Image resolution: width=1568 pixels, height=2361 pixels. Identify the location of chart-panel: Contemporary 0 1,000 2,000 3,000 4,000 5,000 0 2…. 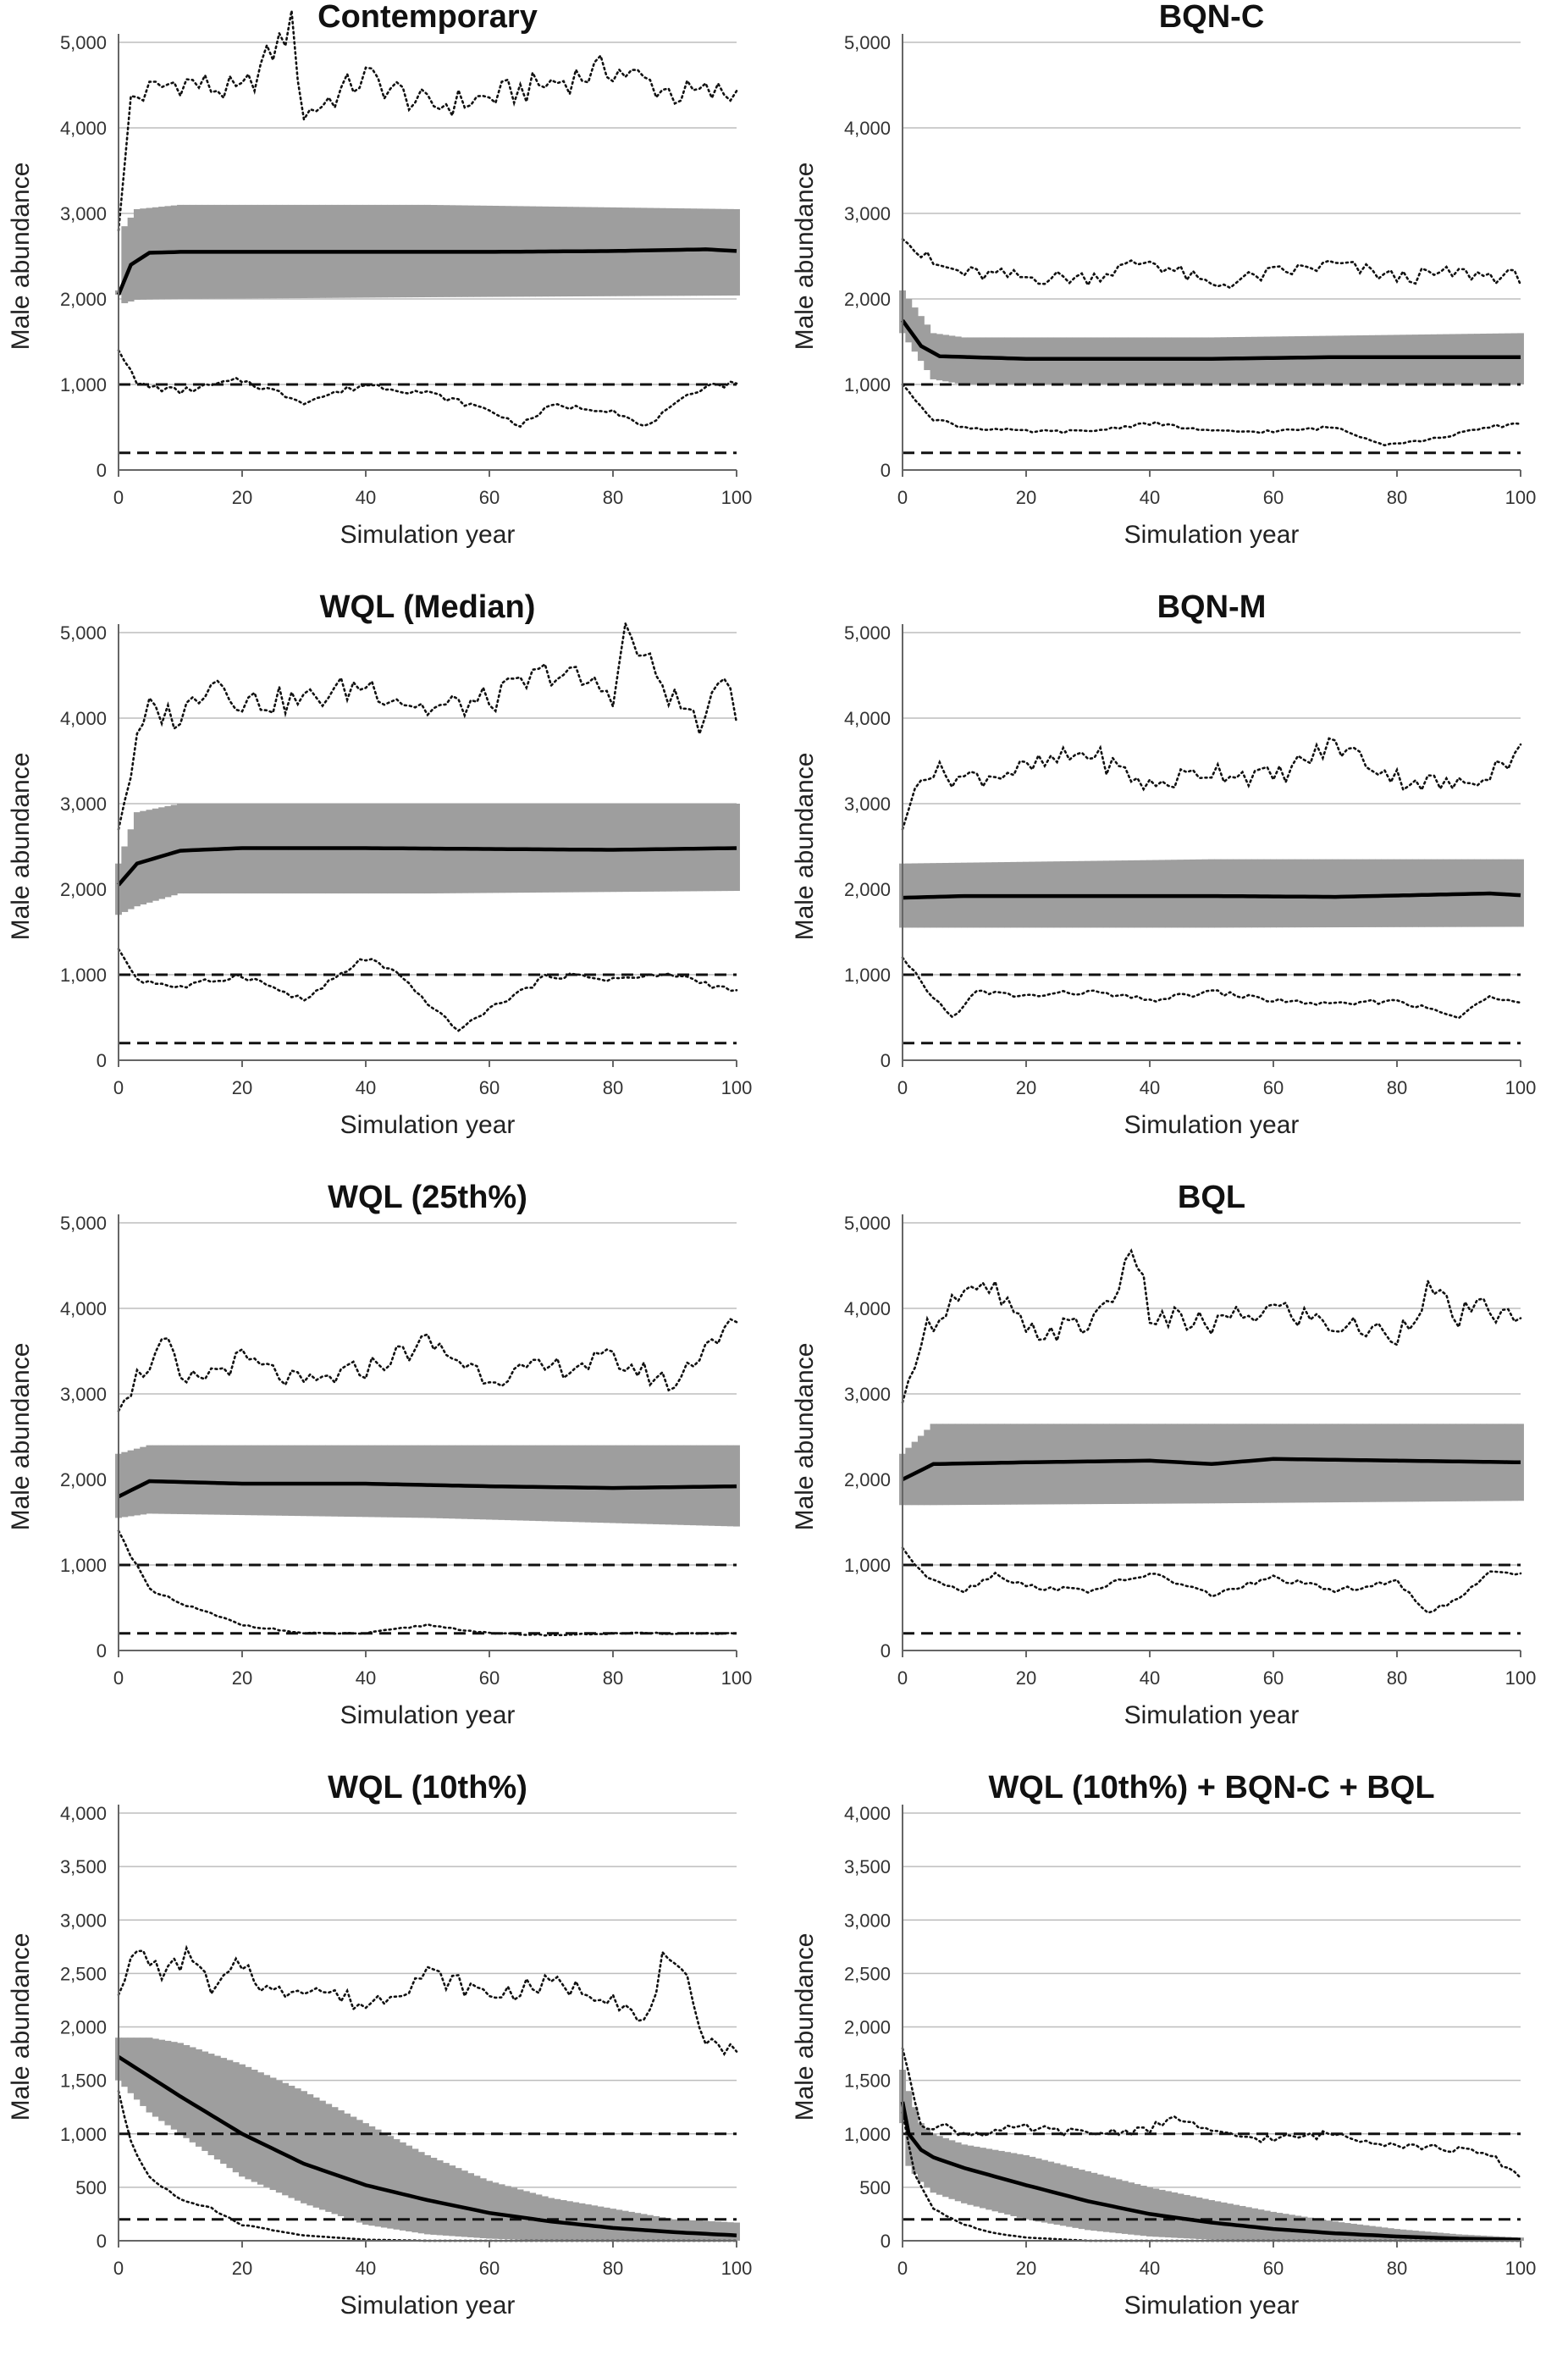
(392, 295).